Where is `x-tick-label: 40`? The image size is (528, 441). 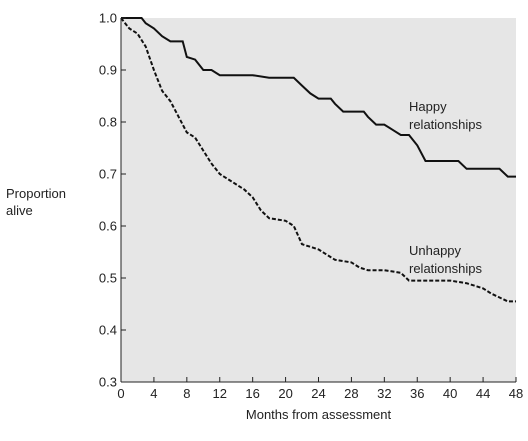 x-tick-label: 40 is located at coordinates (450, 393).